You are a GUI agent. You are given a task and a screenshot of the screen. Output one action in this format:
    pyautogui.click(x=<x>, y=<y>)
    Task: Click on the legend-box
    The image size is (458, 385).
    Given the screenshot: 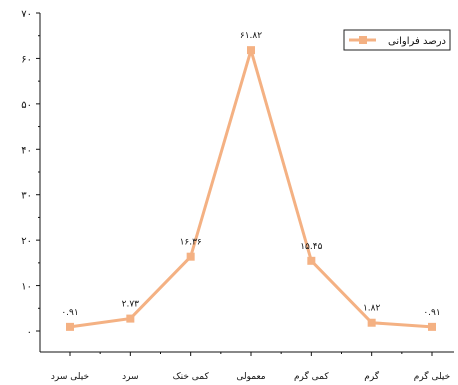 What is the action you would take?
    pyautogui.click(x=397, y=40)
    